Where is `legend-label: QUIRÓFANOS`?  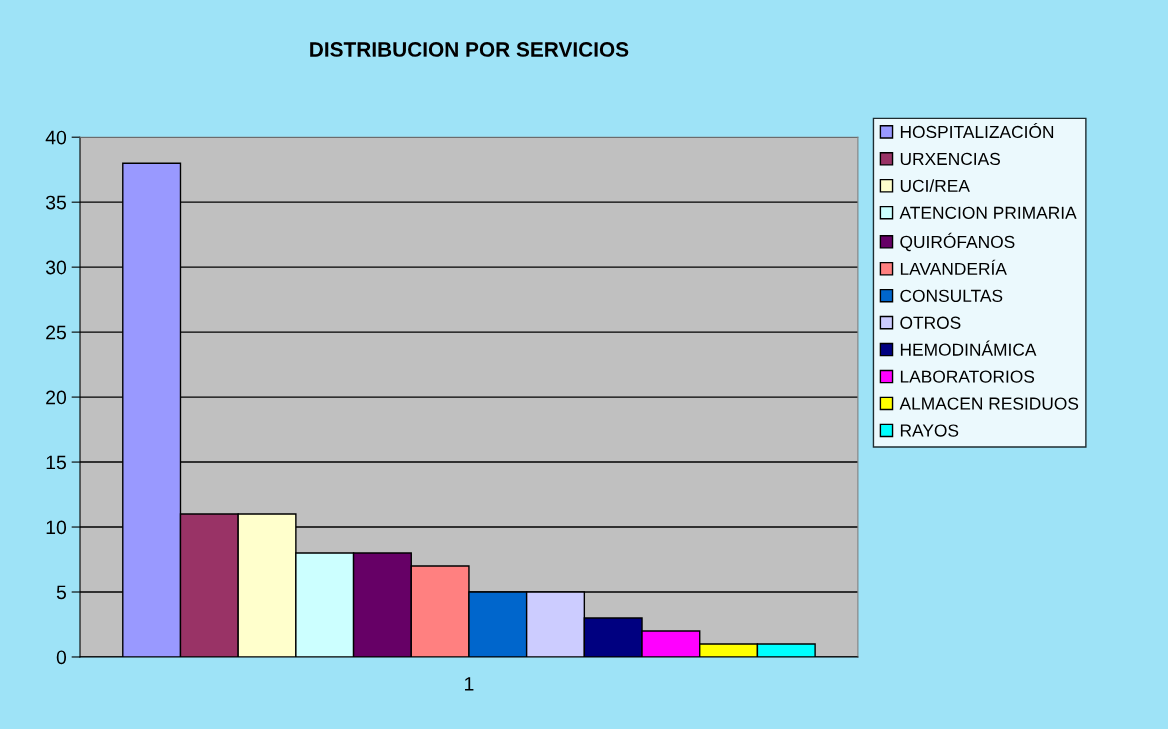 legend-label: QUIRÓFANOS is located at coordinates (957, 242).